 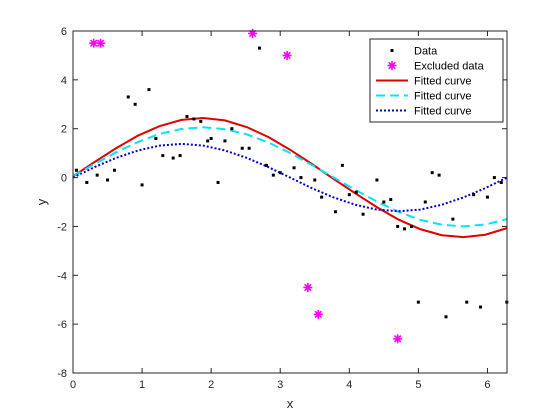 What do you see at coordinates (392, 65) in the screenshot?
I see `legend-swatch-excluded` at bounding box center [392, 65].